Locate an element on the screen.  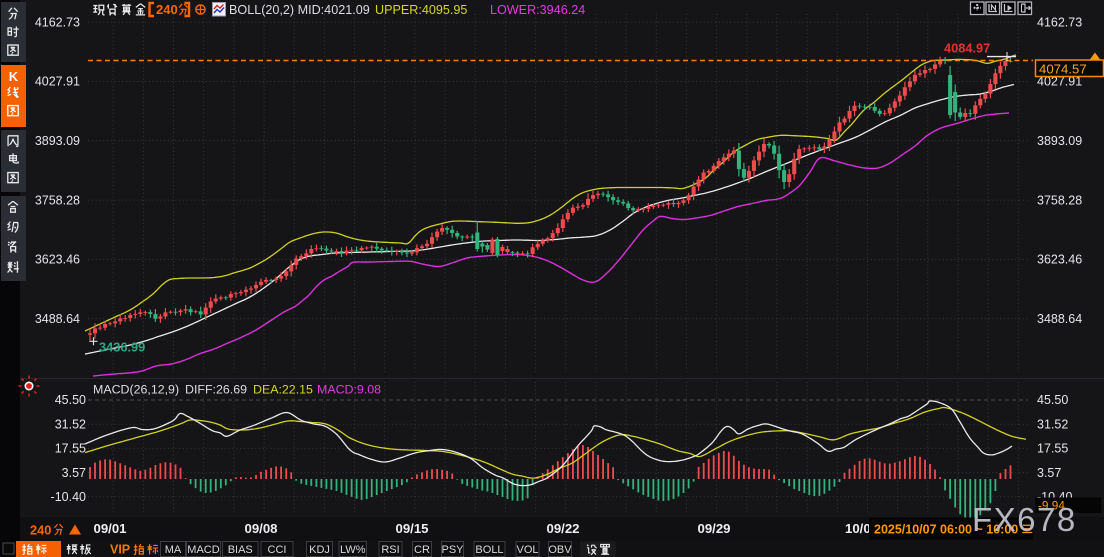
svg-text: LW% is located at coordinates (353, 550).